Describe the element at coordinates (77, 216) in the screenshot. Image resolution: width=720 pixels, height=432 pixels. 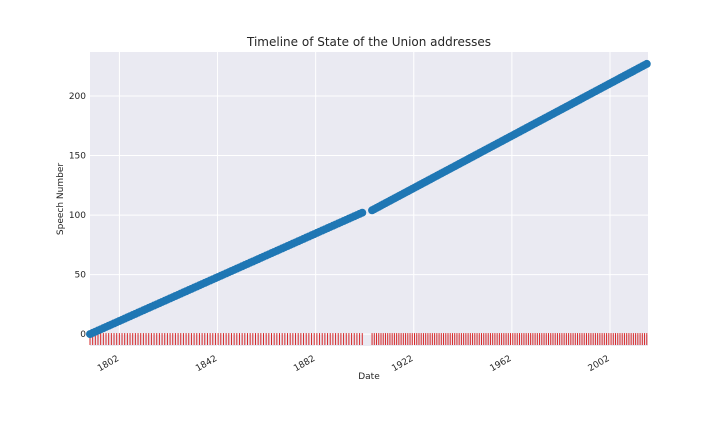
I see `y-tick-label: 100` at that location.